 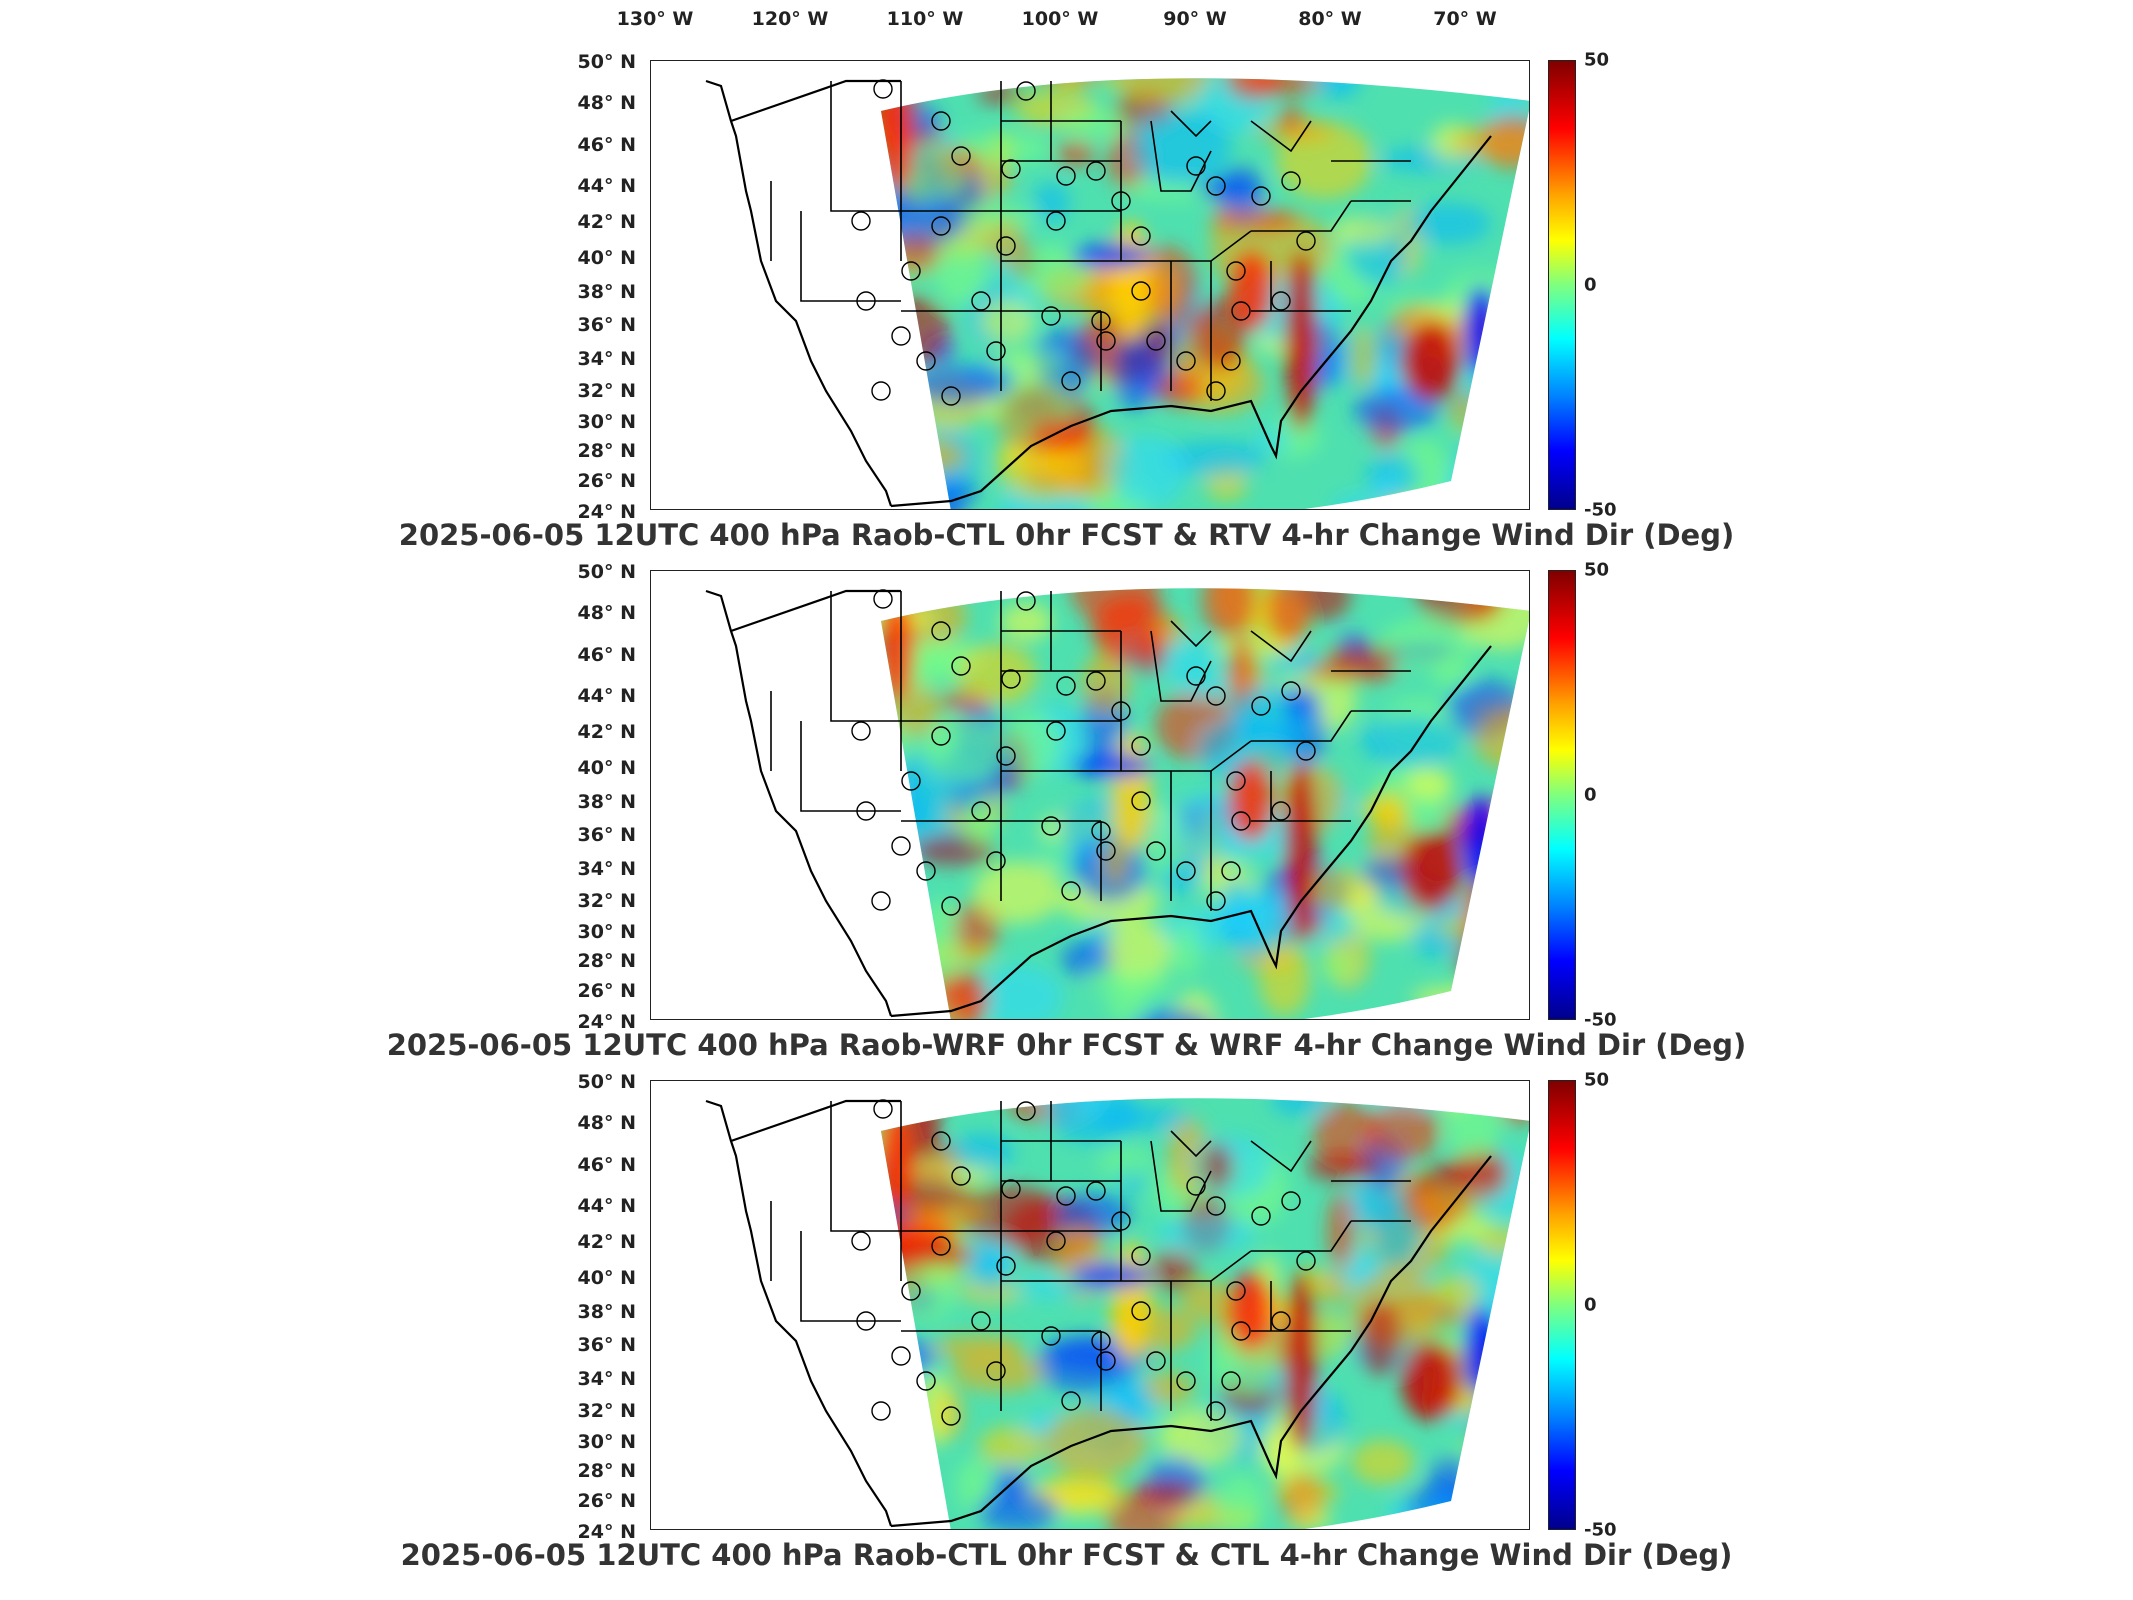 I want to click on lat-label: 50° N, so click(x=606, y=62).